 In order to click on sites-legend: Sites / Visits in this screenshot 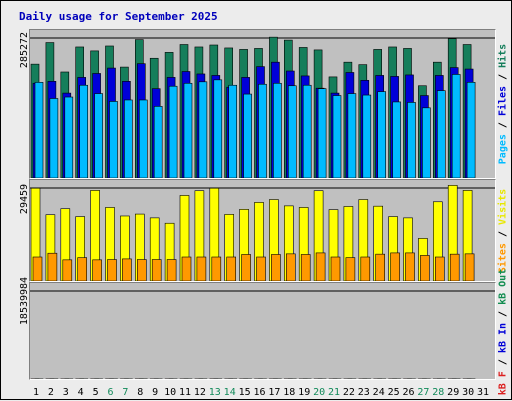, I will do `click(502, 230)`.